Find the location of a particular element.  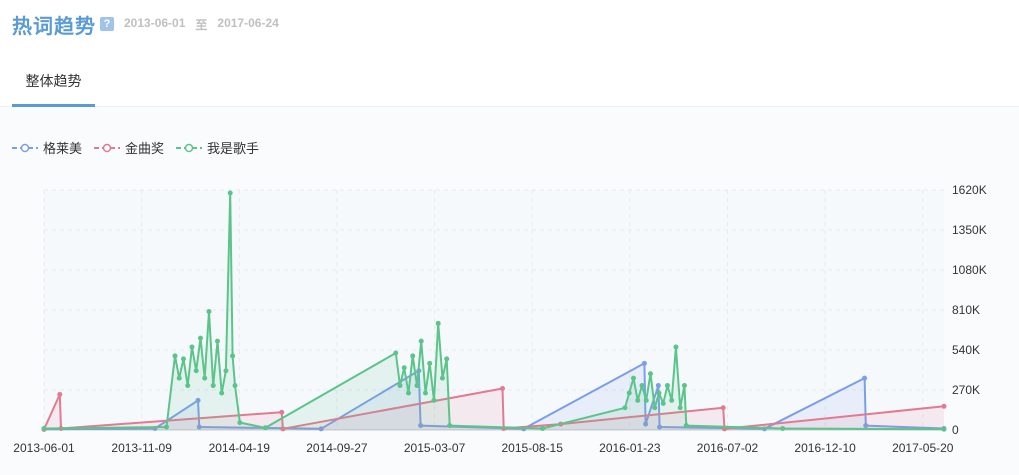

x-tick-label: 2016-07-02 is located at coordinates (728, 448).